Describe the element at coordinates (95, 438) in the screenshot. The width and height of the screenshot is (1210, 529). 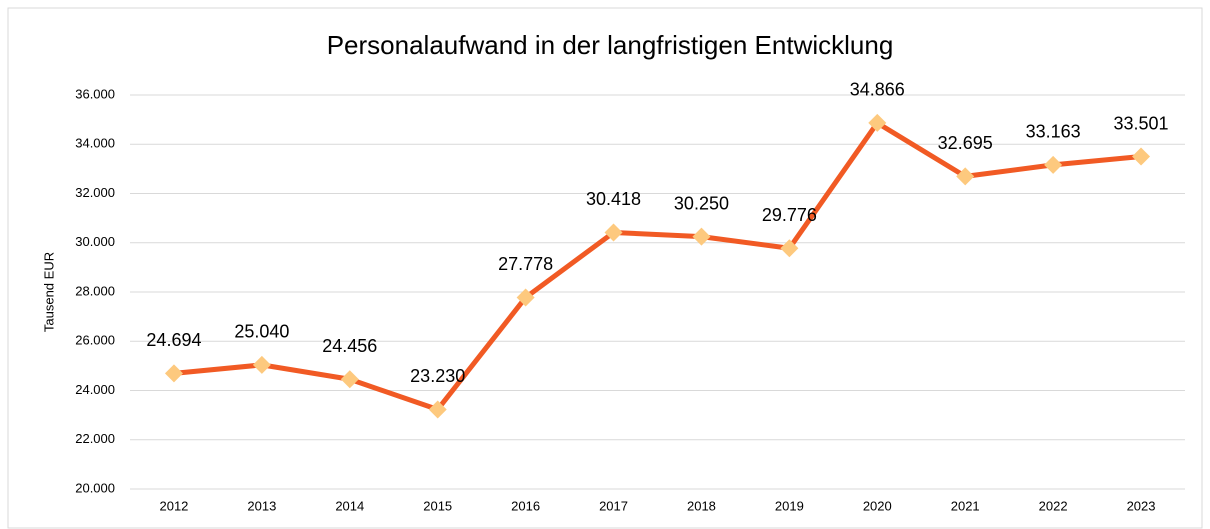
I see `y-tick-label: 22.000` at that location.